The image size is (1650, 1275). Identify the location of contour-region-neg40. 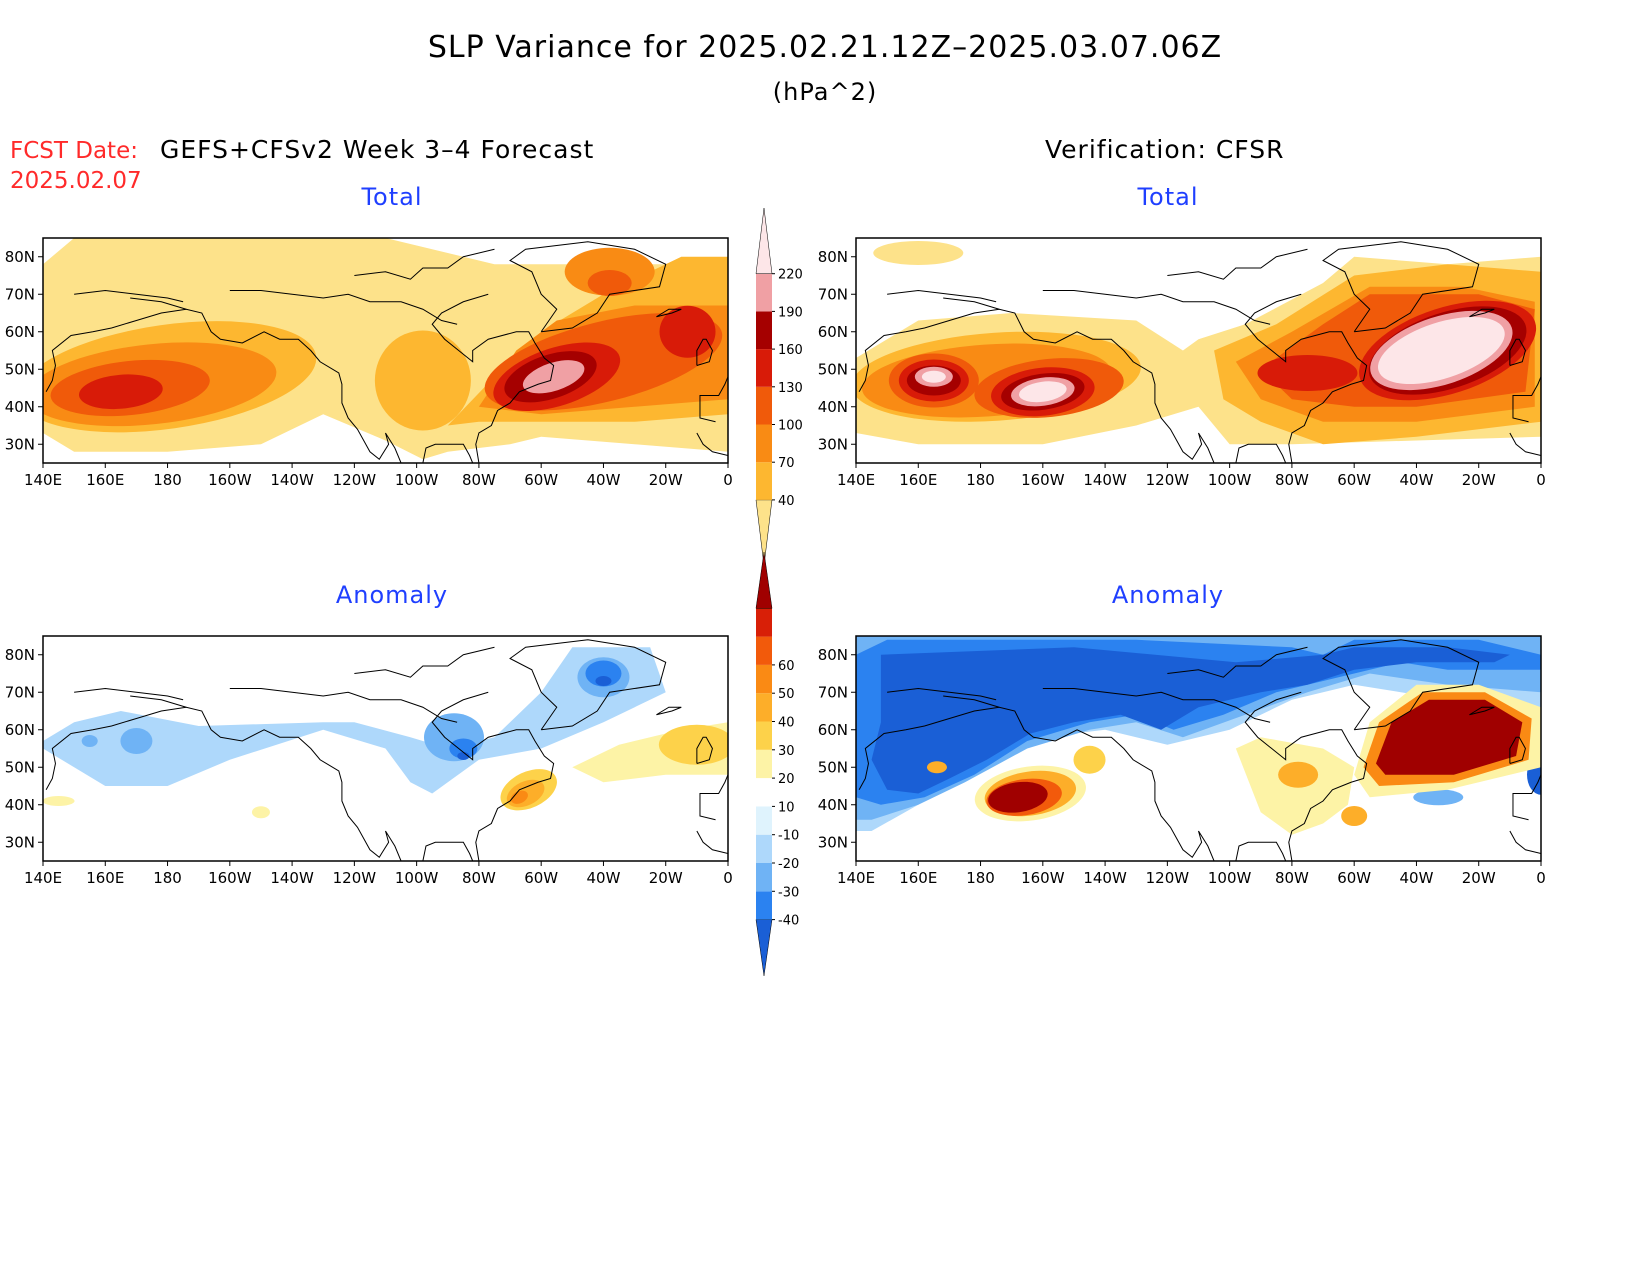
(1190, 720).